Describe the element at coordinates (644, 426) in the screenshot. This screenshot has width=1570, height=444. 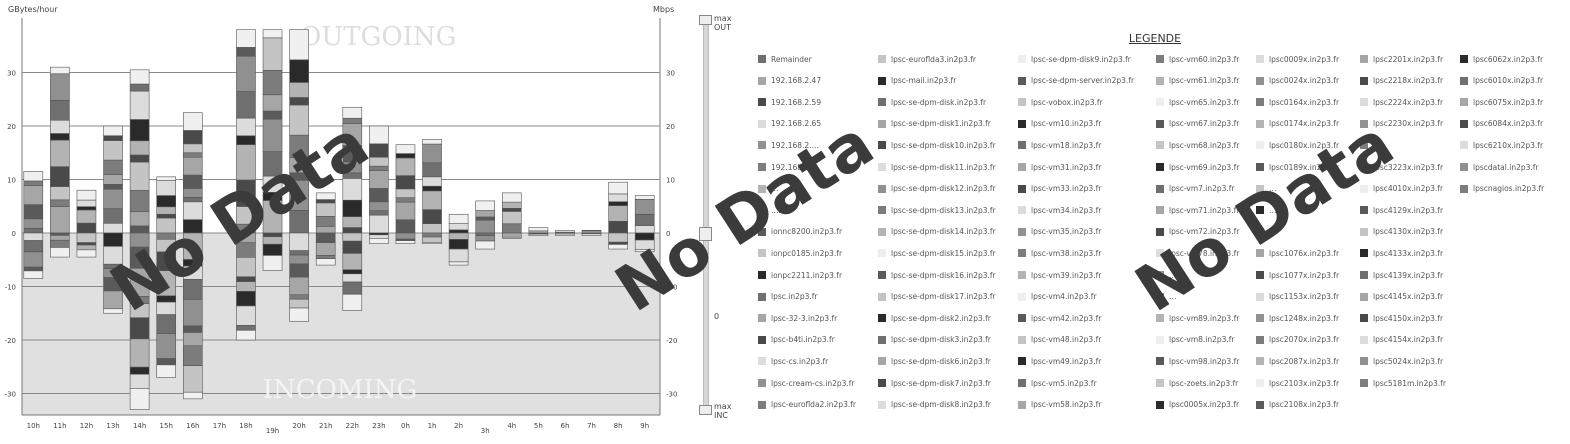
I see `x-tick-label: 9h` at that location.